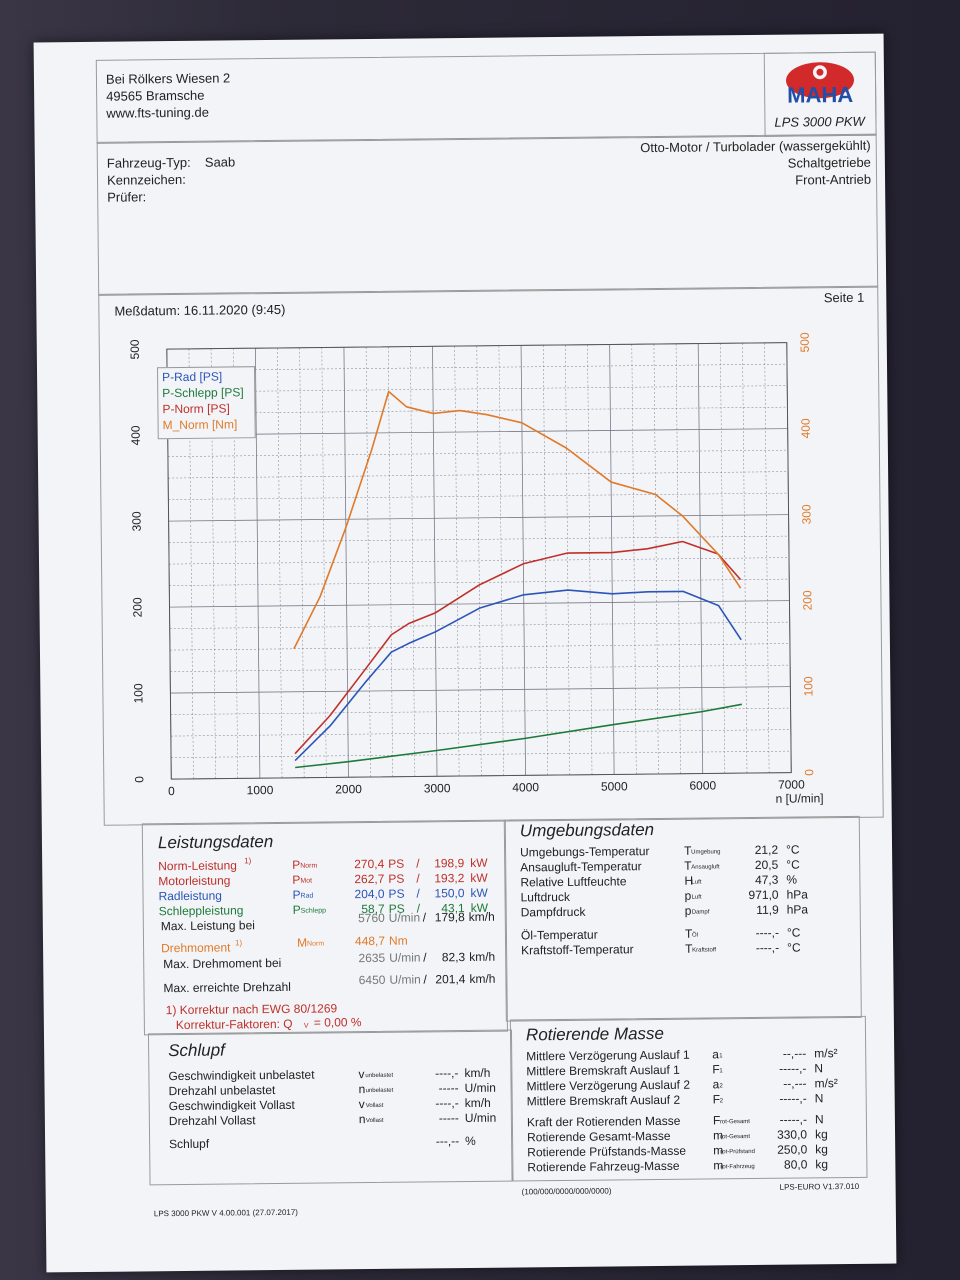  What do you see at coordinates (448, 1088) in the screenshot?
I see `schlupf-row-value: -----` at bounding box center [448, 1088].